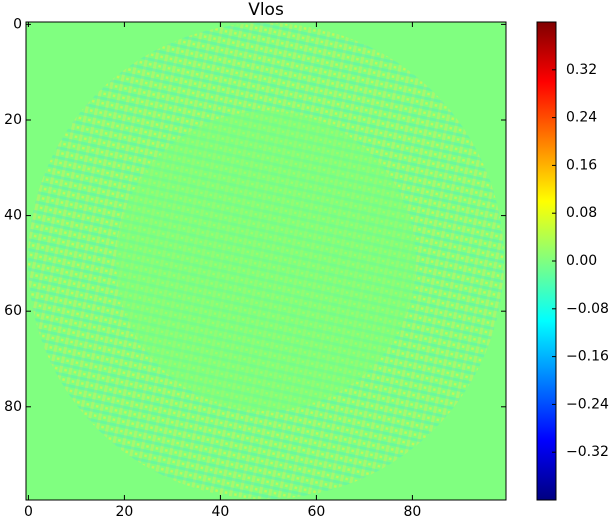 The image size is (614, 519). What do you see at coordinates (581, 165) in the screenshot?
I see `colorbar-tick-label: 0.16` at bounding box center [581, 165].